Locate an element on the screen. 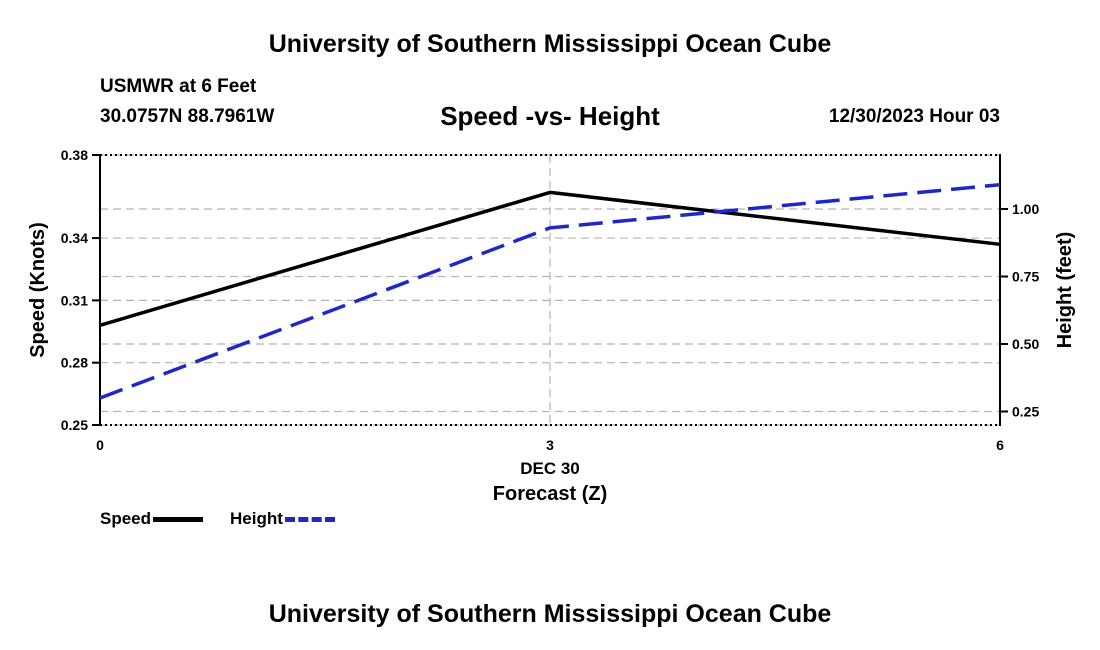 Image resolution: width=1100 pixels, height=650 pixels. right-axis-label: Height (feet) is located at coordinates (1065, 290).